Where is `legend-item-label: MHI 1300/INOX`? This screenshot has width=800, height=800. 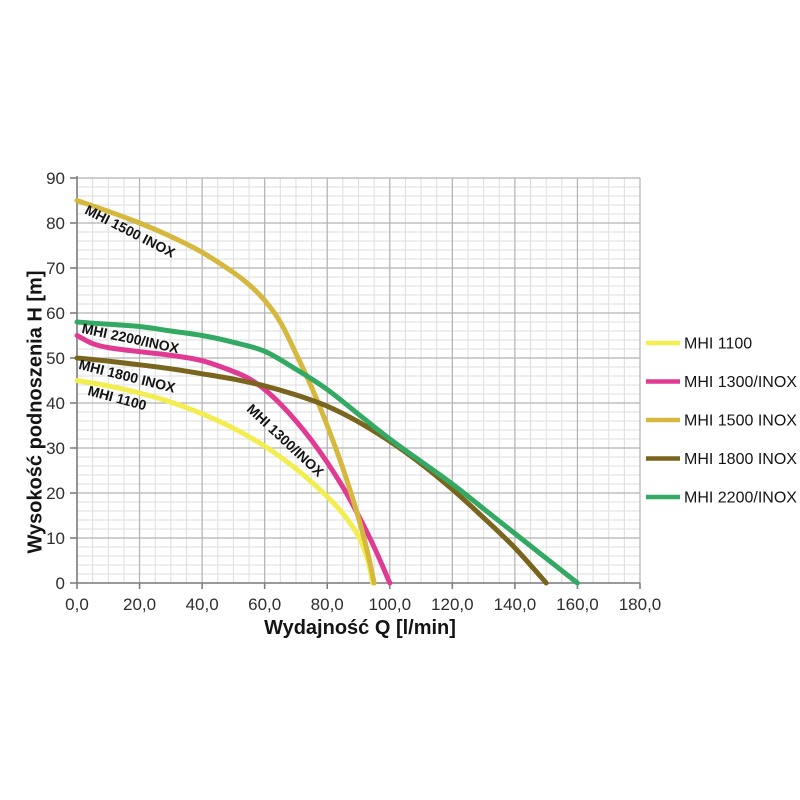
legend-item-label: MHI 1300/INOX is located at coordinates (740, 382).